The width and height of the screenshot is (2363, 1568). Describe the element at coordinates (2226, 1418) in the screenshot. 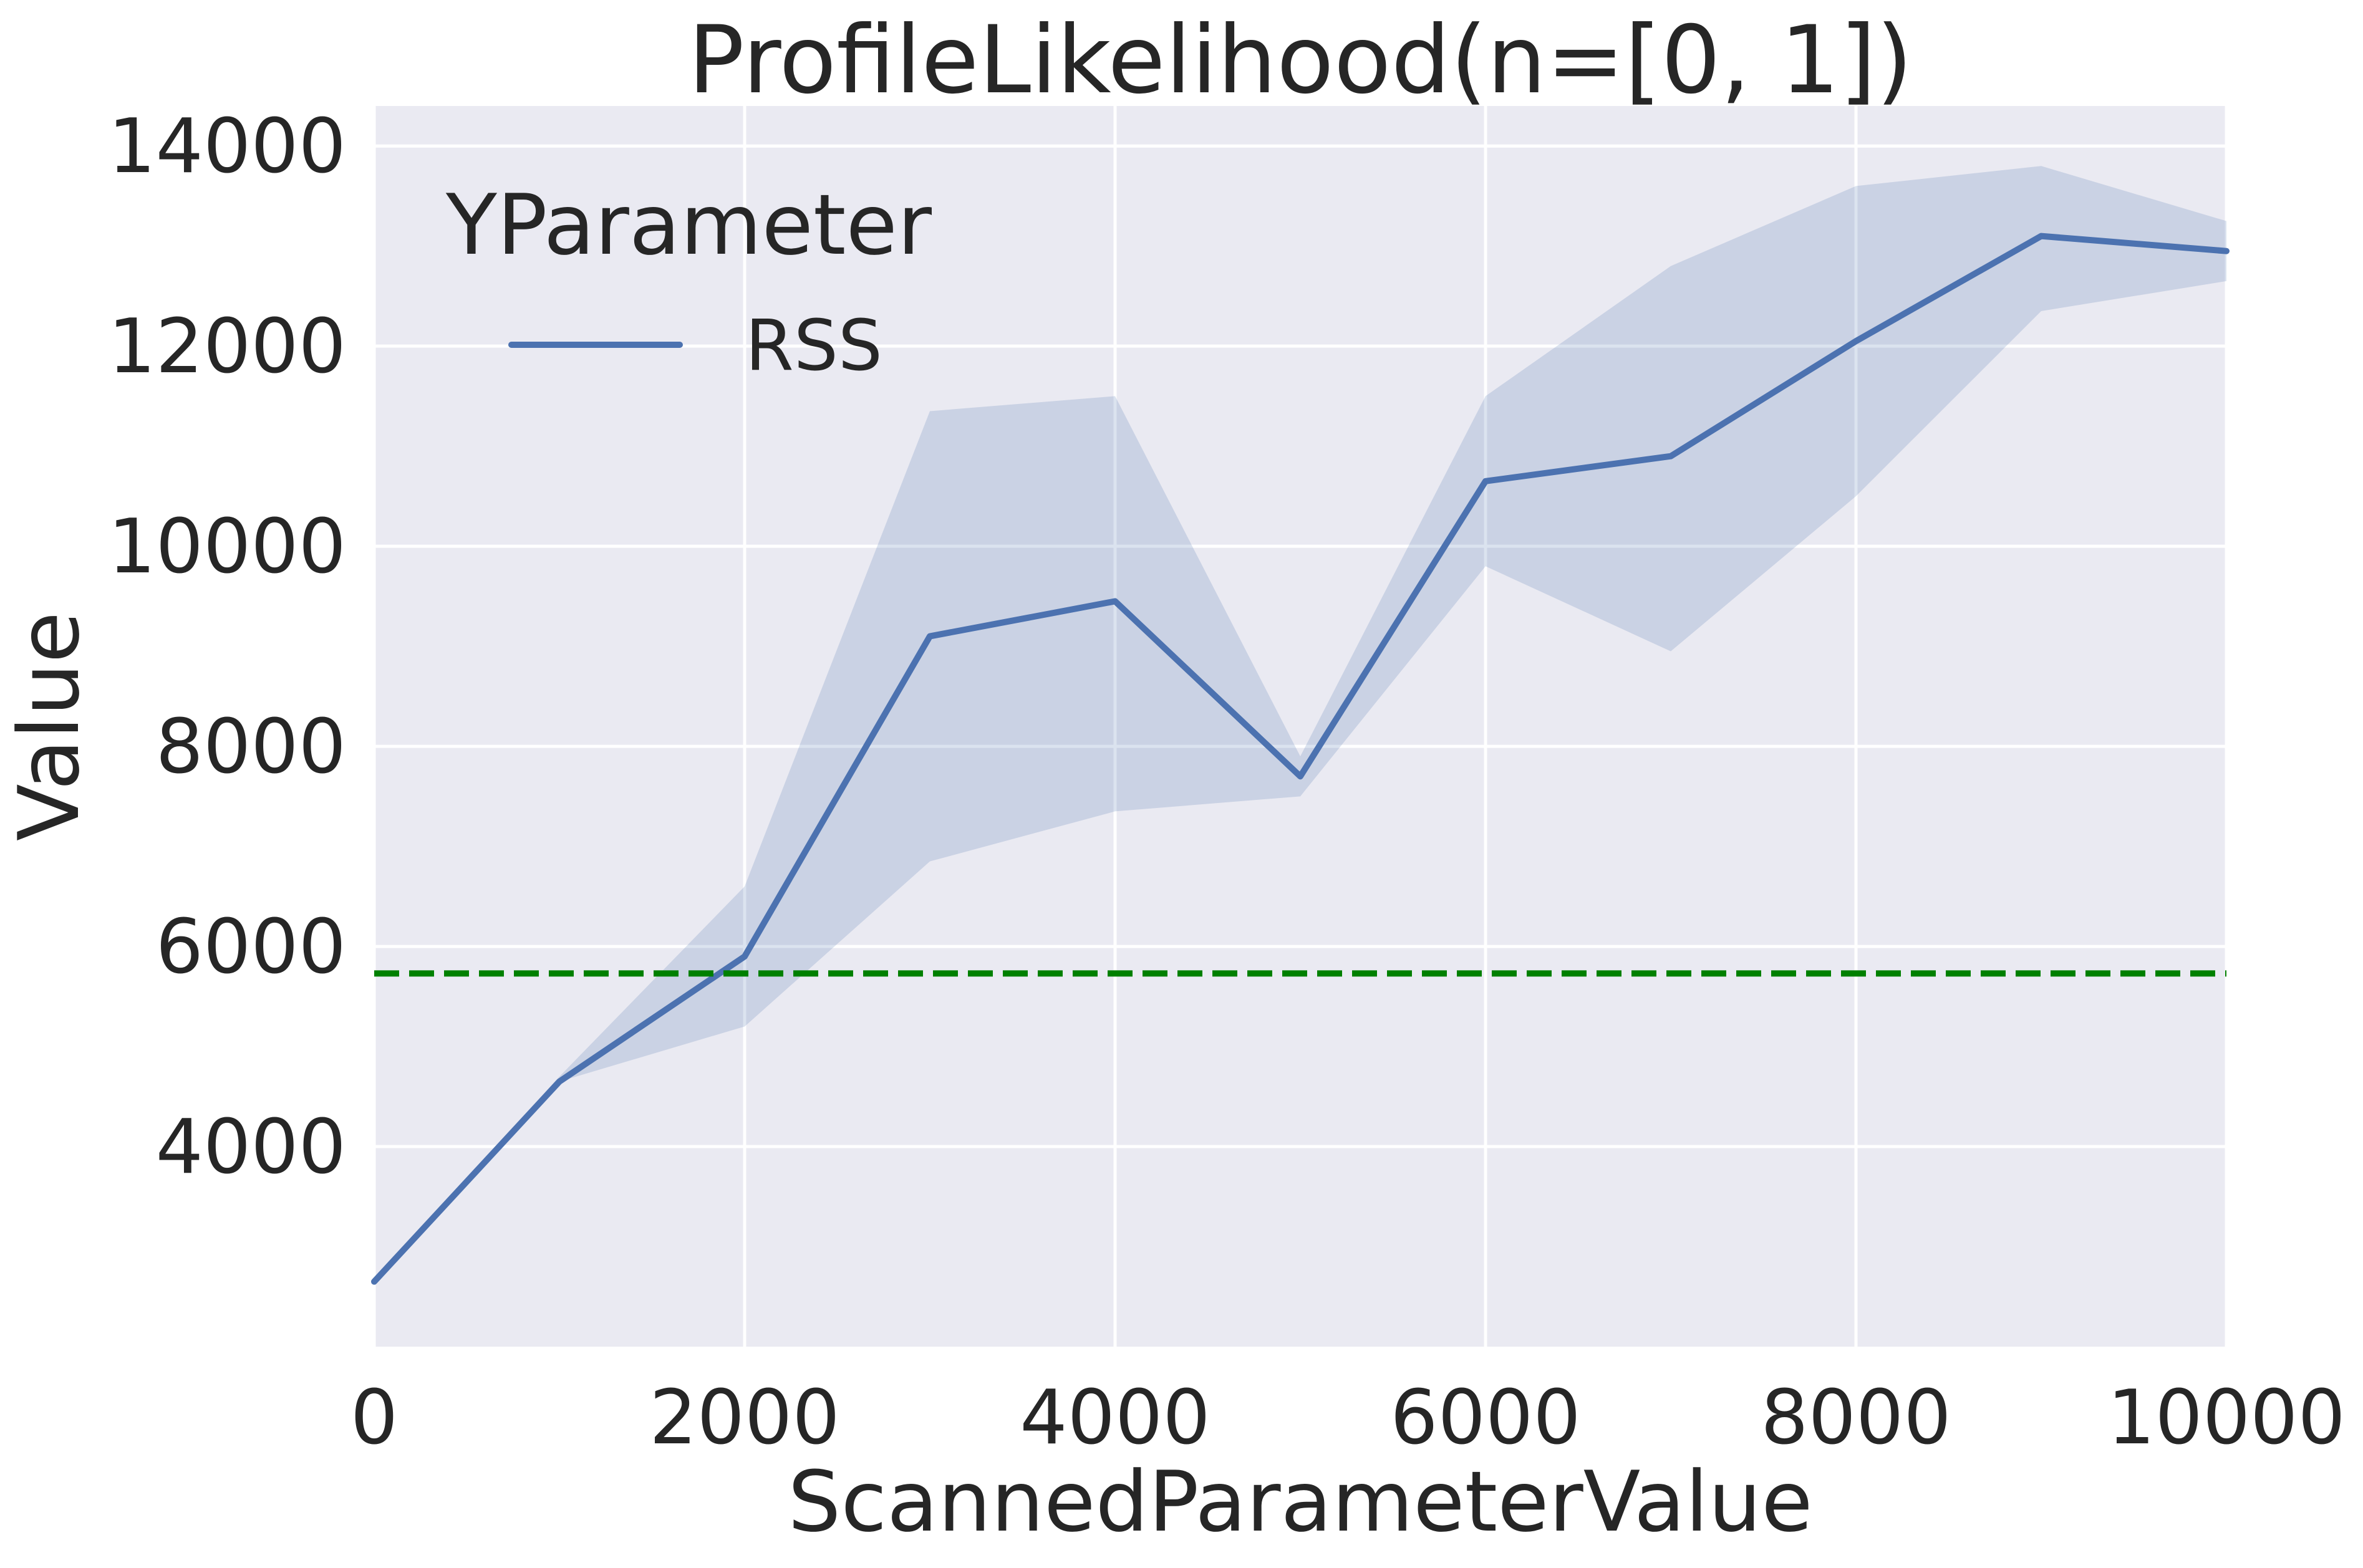

I see `x-tick-label: 10000` at that location.